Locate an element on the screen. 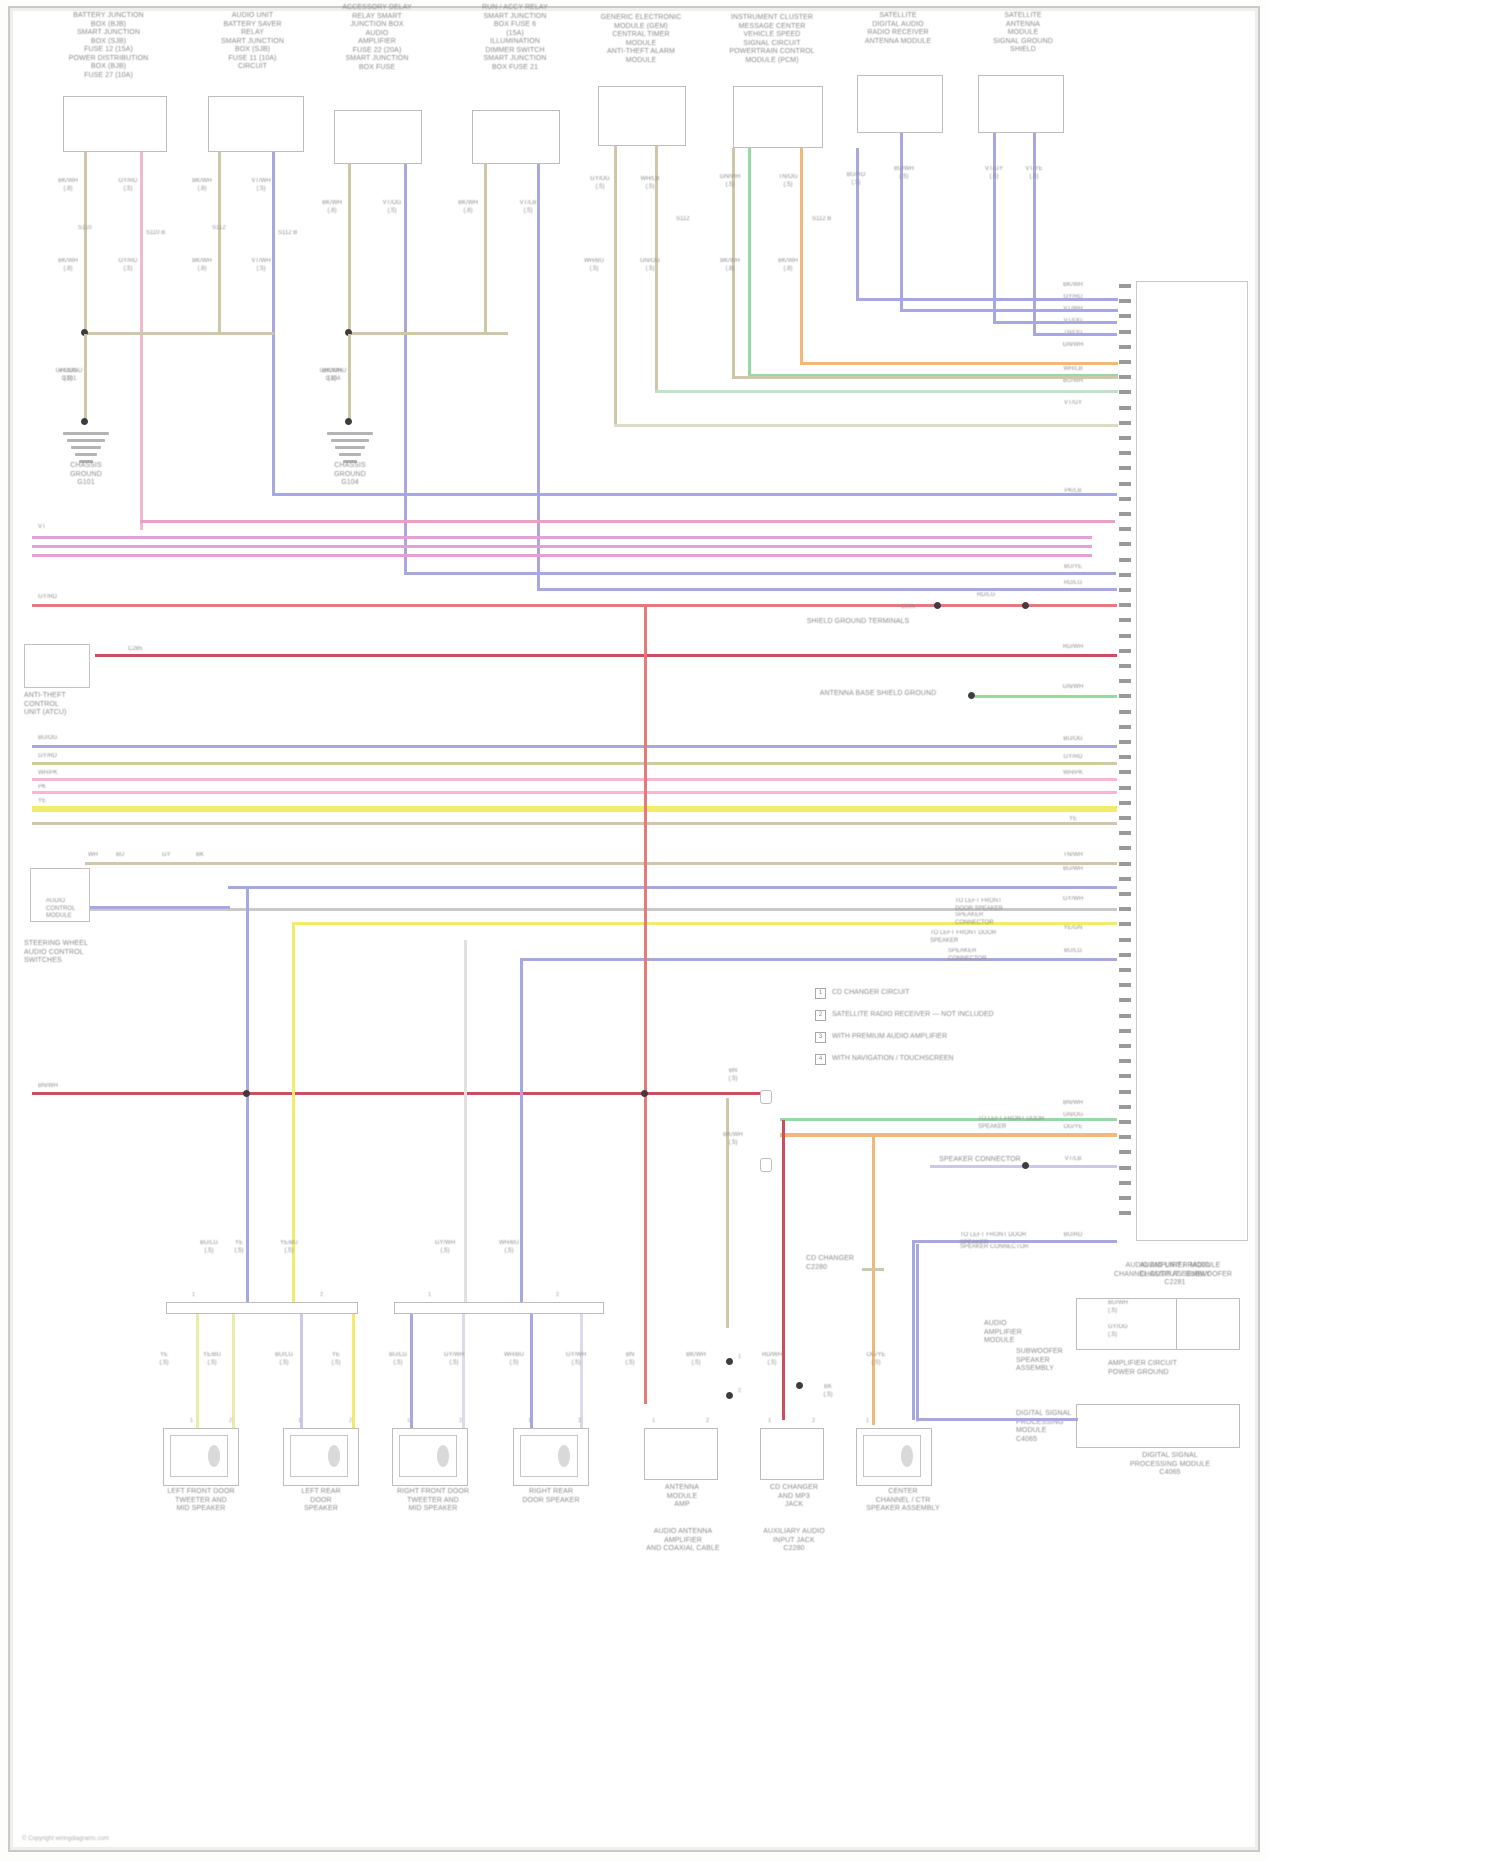 This screenshot has height=1861, width=1500. ground-wire-label-1: GROUND G101 is located at coordinates (69, 375).